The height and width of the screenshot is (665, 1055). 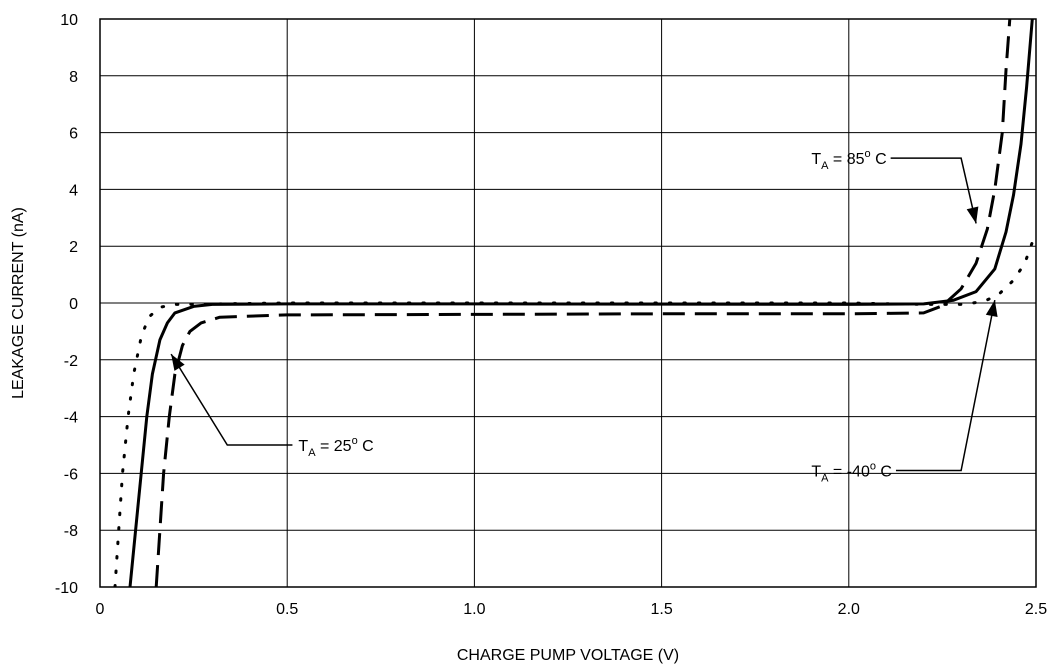 I want to click on y-tick-label: 4, so click(x=73, y=190).